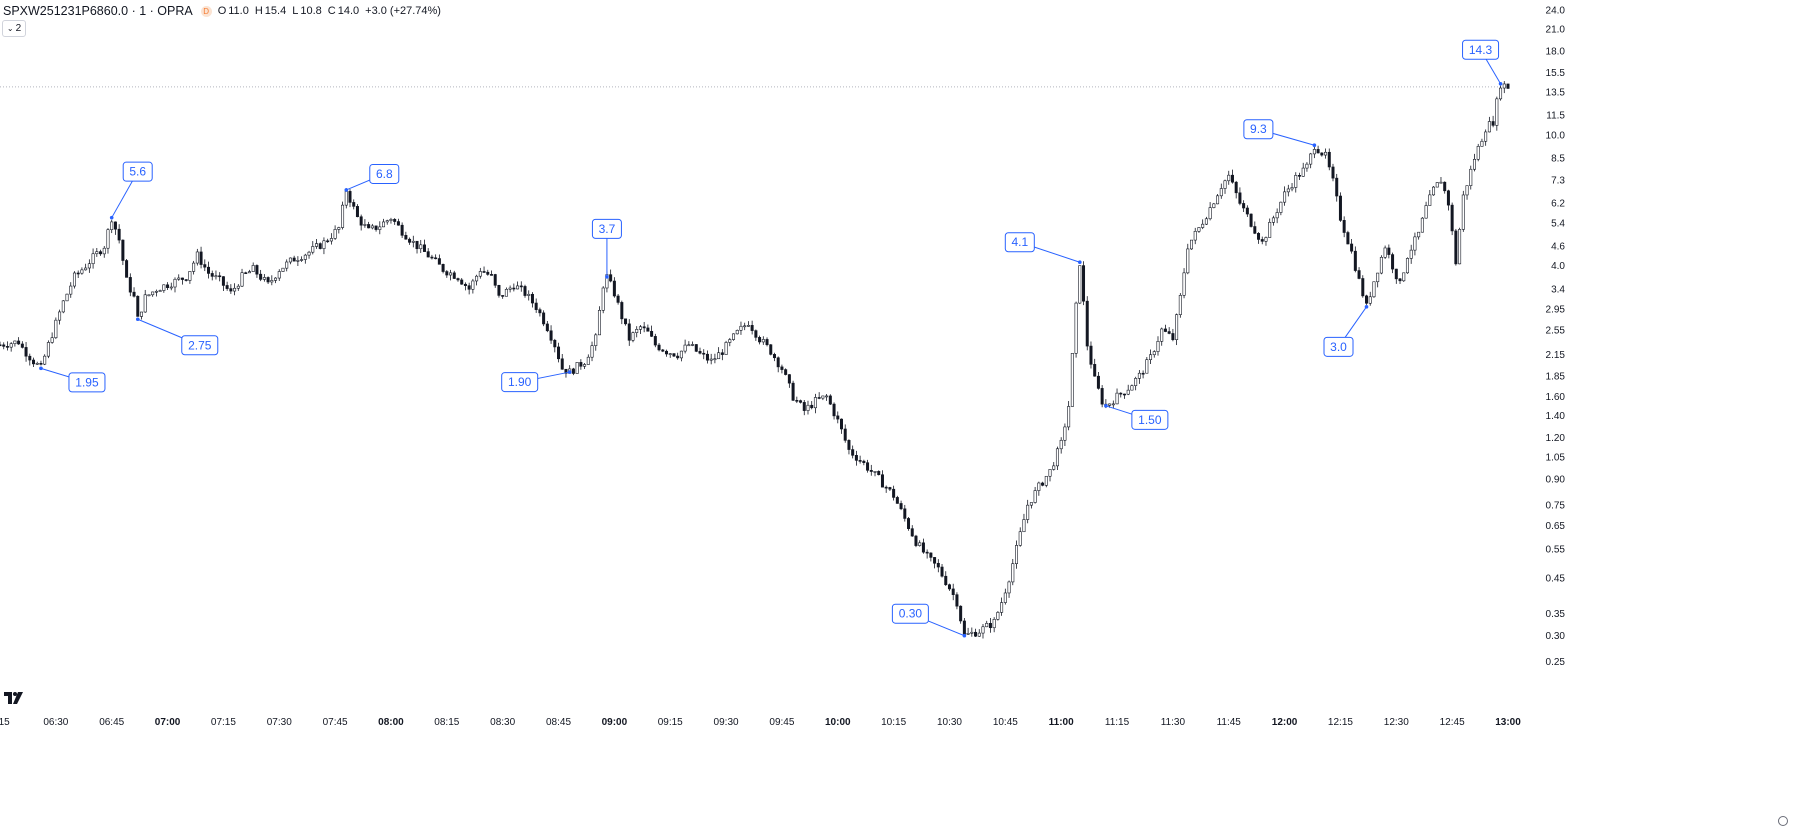 This screenshot has width=1793, height=834. Describe the element at coordinates (1117, 722) in the screenshot. I see `x-tick-label: 11:15` at that location.